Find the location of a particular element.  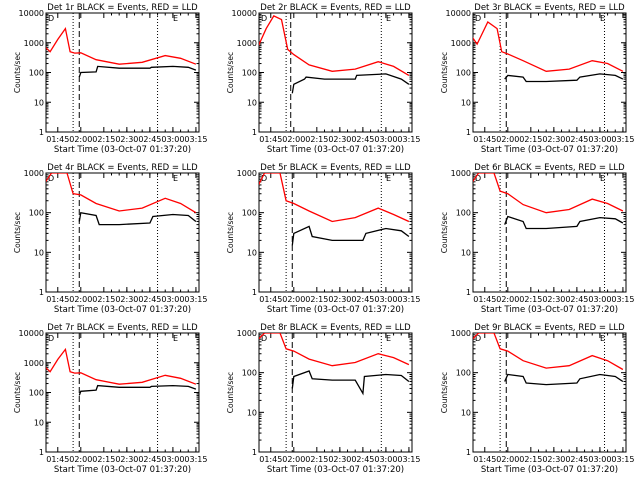

chart-title: Det 7r BLACK = Events, RED = LLD is located at coordinates (122, 328).